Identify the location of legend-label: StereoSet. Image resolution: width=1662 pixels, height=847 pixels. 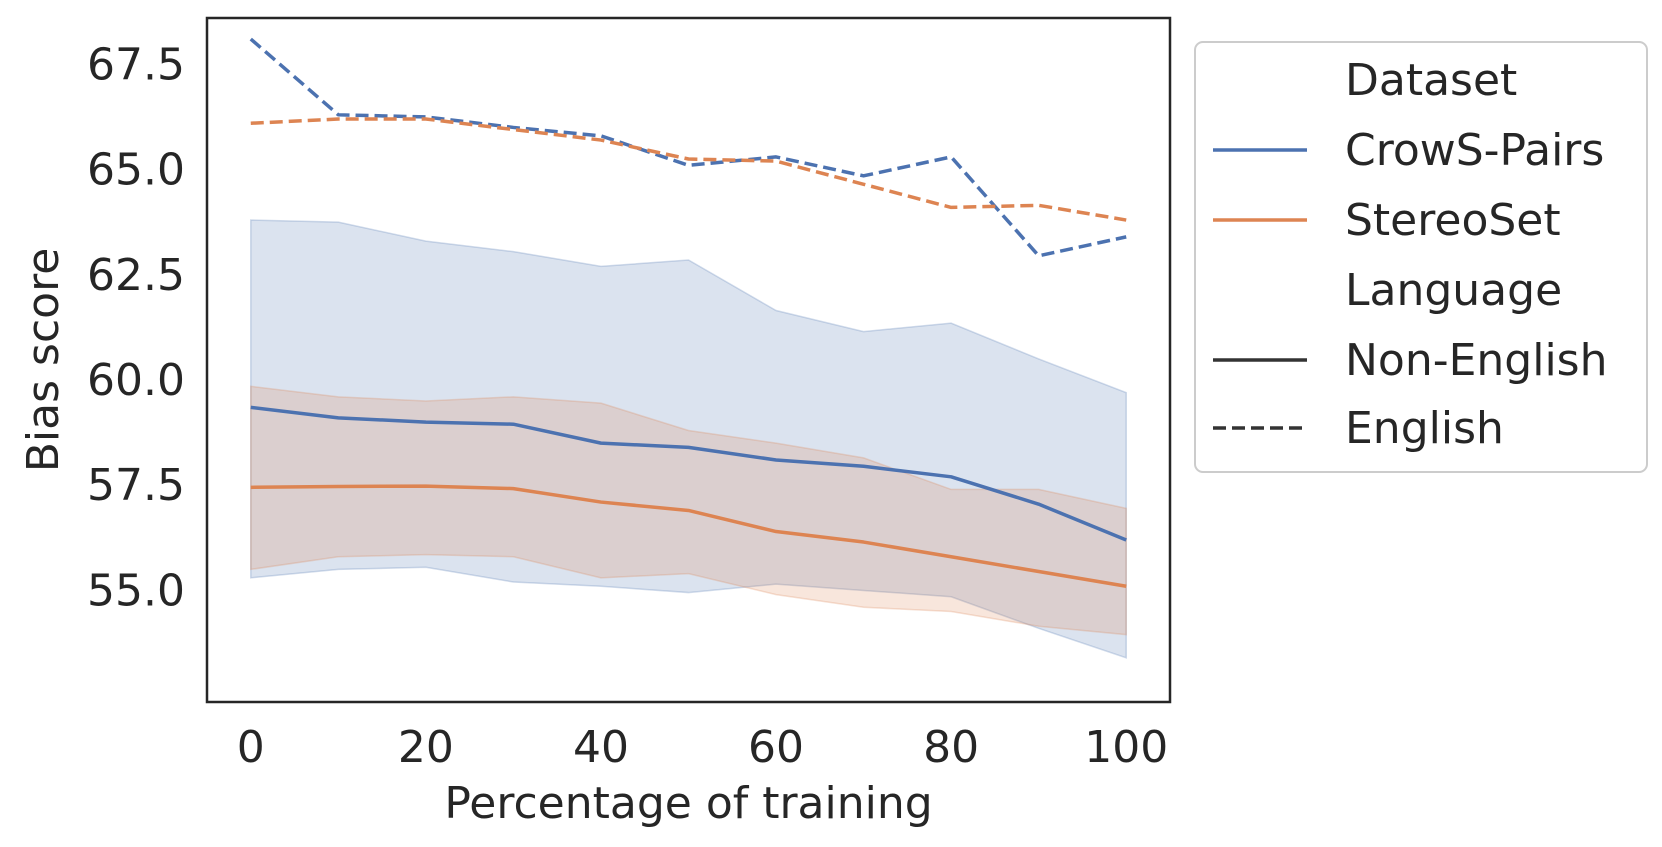
(1453, 220).